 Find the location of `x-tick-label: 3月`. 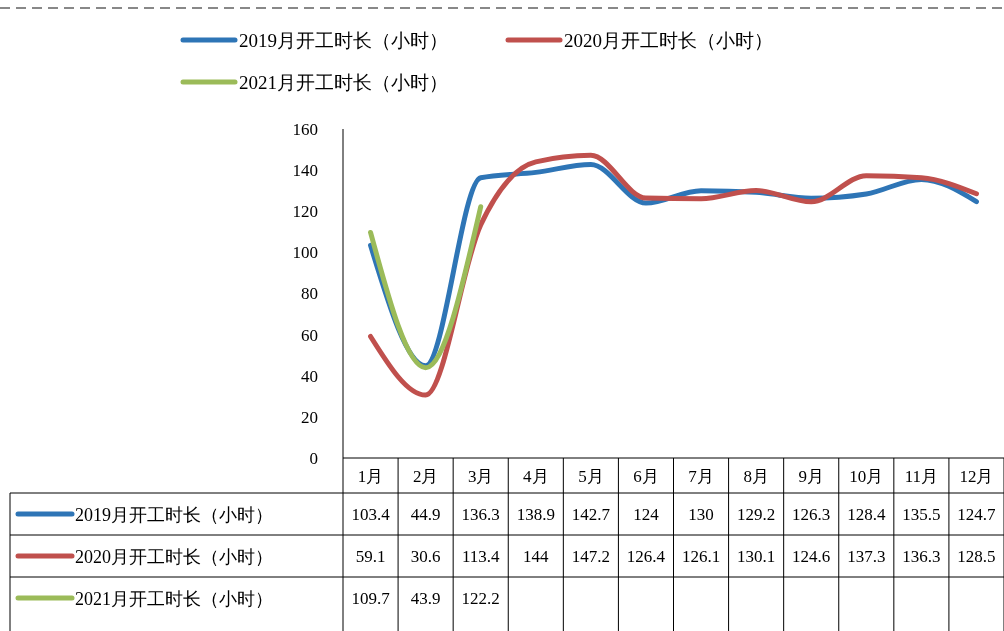

x-tick-label: 3月 is located at coordinates (480, 476).